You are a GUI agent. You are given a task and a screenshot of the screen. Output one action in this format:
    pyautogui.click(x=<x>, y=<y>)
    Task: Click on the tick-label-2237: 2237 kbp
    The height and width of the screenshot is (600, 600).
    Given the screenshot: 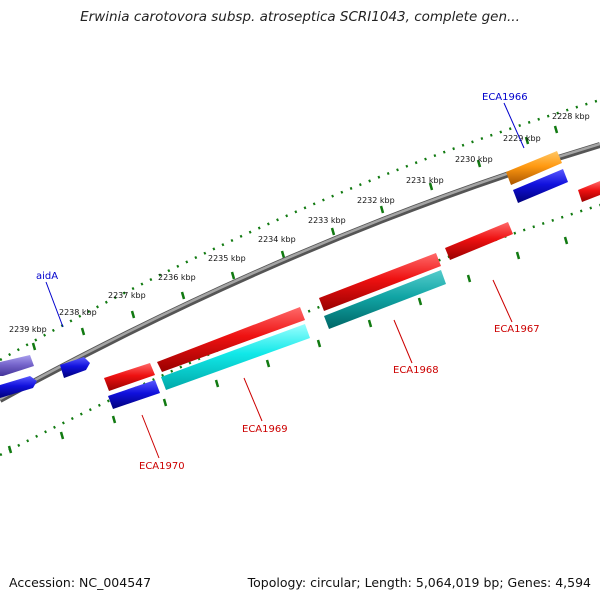 What is the action you would take?
    pyautogui.click(x=127, y=295)
    